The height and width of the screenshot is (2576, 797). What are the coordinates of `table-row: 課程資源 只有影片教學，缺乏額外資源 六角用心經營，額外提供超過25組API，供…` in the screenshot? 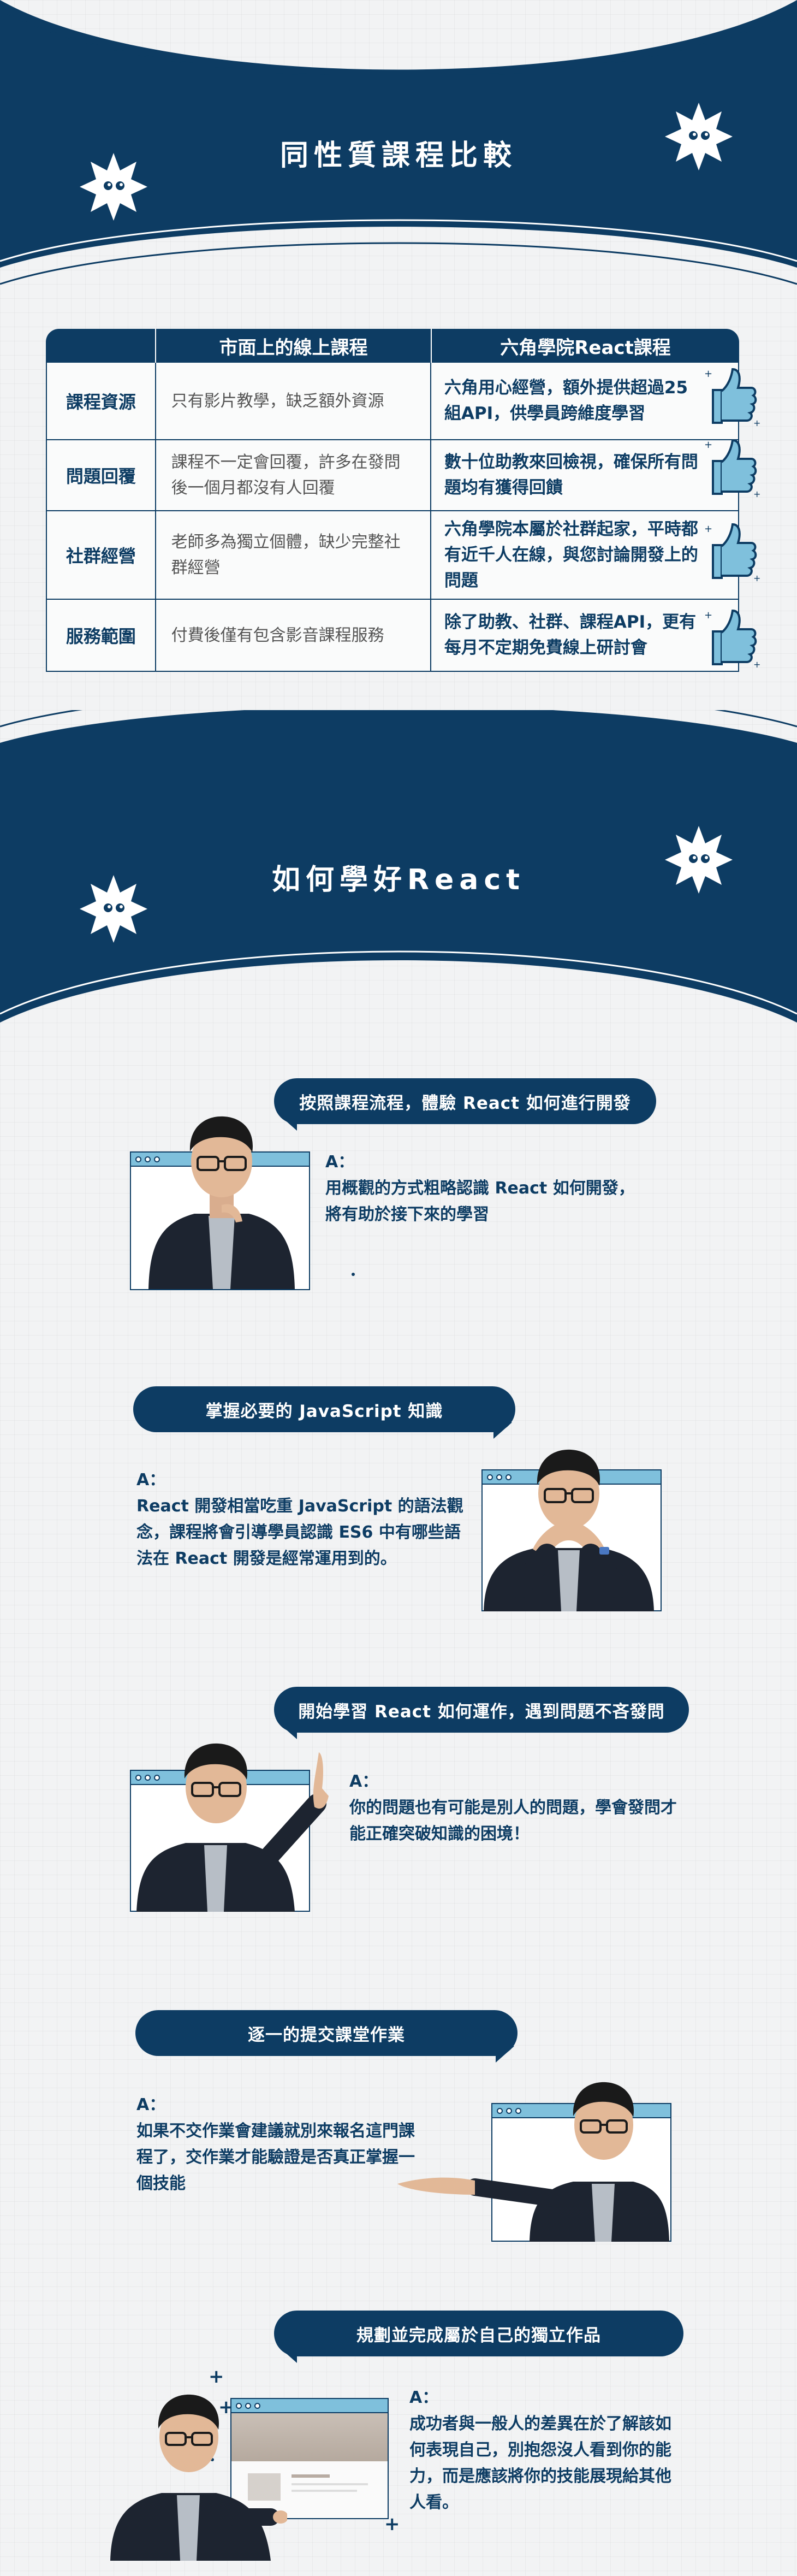 It's located at (393, 401).